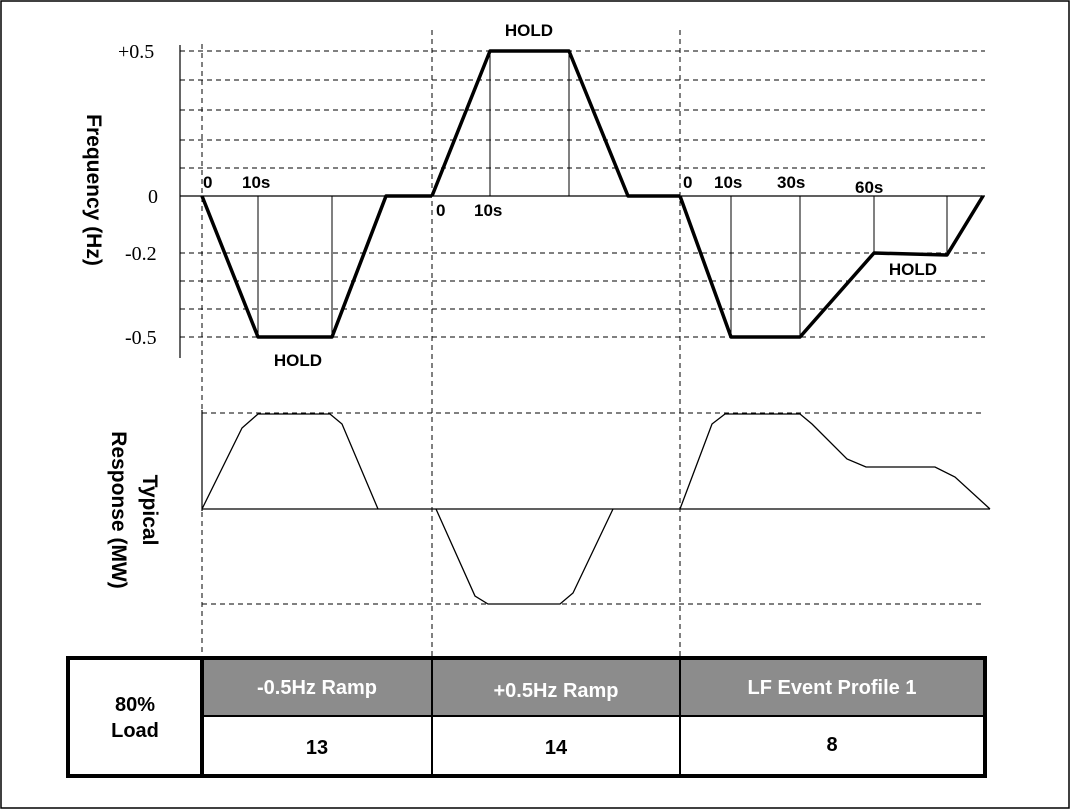  What do you see at coordinates (136, 52) in the screenshot?
I see `tick-plus-0.5: +0.5` at bounding box center [136, 52].